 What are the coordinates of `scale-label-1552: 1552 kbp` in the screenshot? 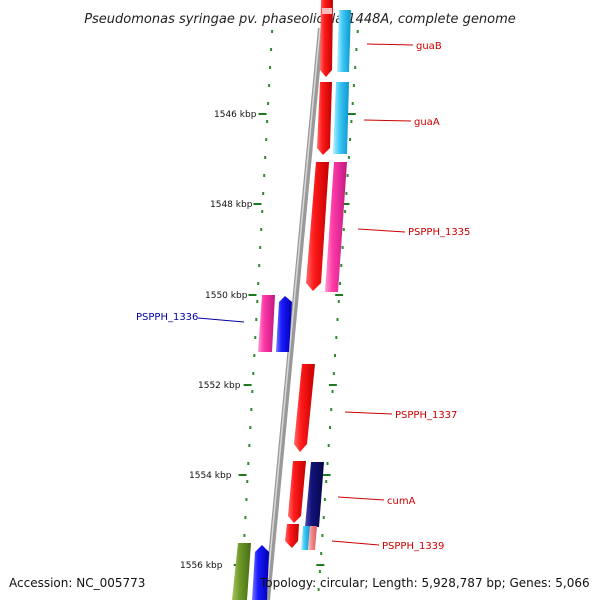 It's located at (219, 386).